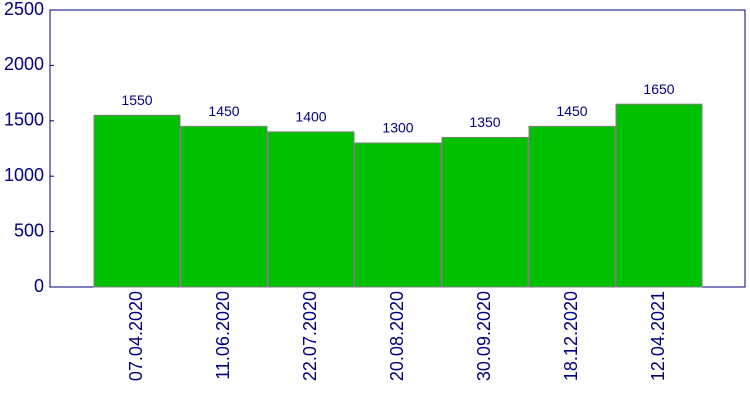  What do you see at coordinates (310, 117) in the screenshot?
I see `value-label: 1400` at bounding box center [310, 117].